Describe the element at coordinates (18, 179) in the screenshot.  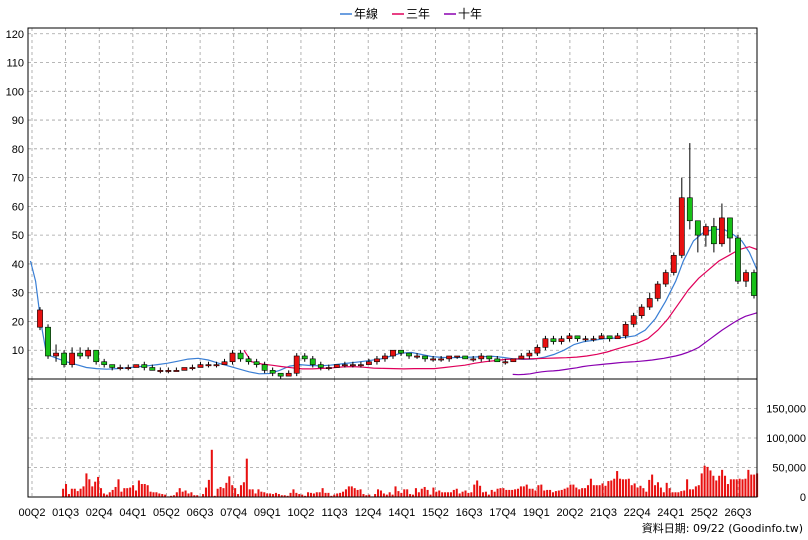
I see `price-tick-label: 70` at that location.